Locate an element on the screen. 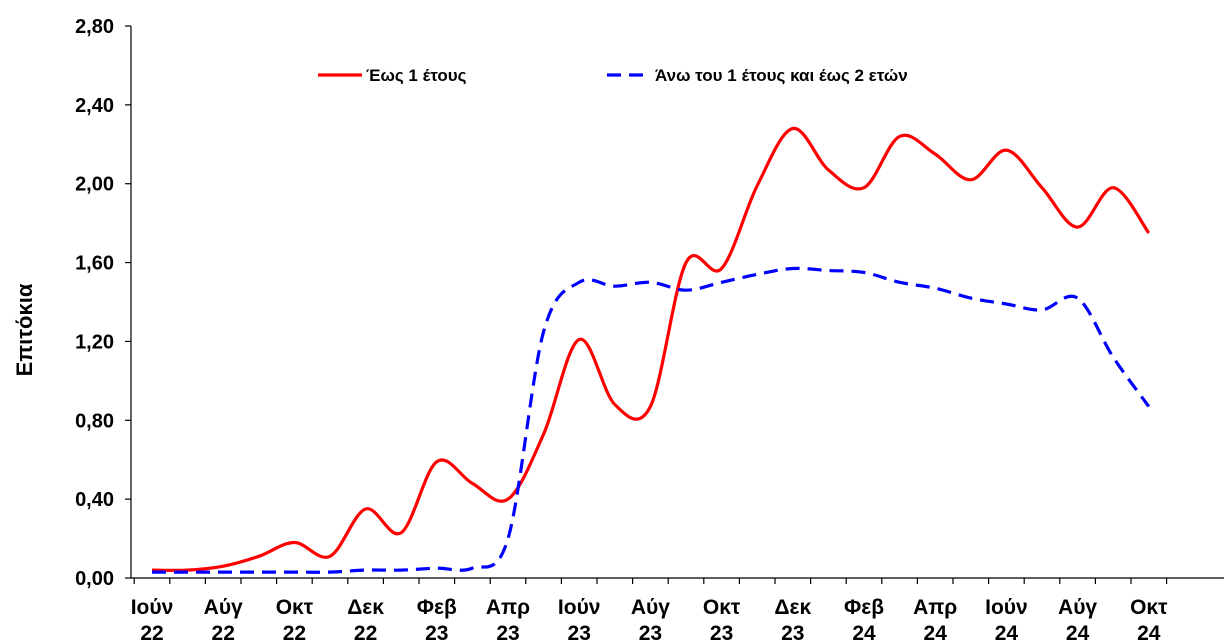 Image resolution: width=1231 pixels, height=644 pixels. y-axis-title: Επιτόκια is located at coordinates (24, 329).